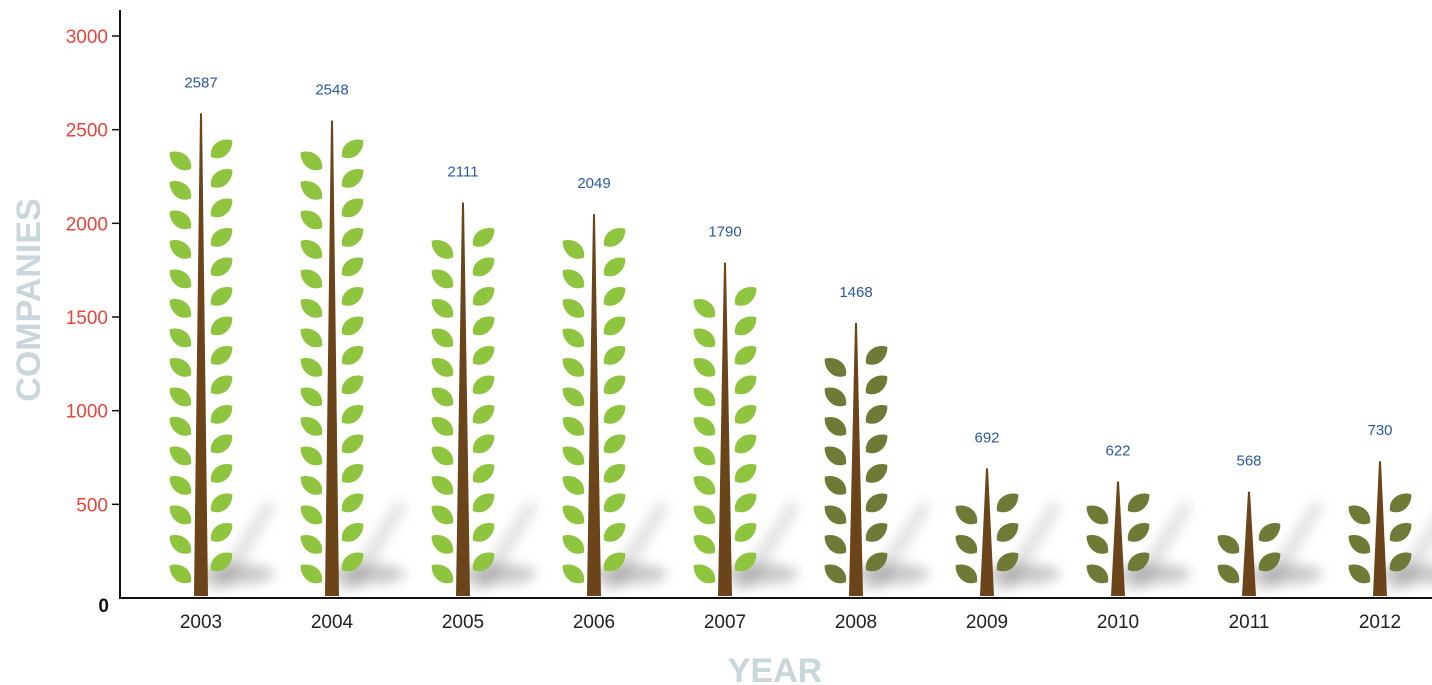 The image size is (1432, 685). I want to click on x-tick-label: 2004, so click(332, 622).